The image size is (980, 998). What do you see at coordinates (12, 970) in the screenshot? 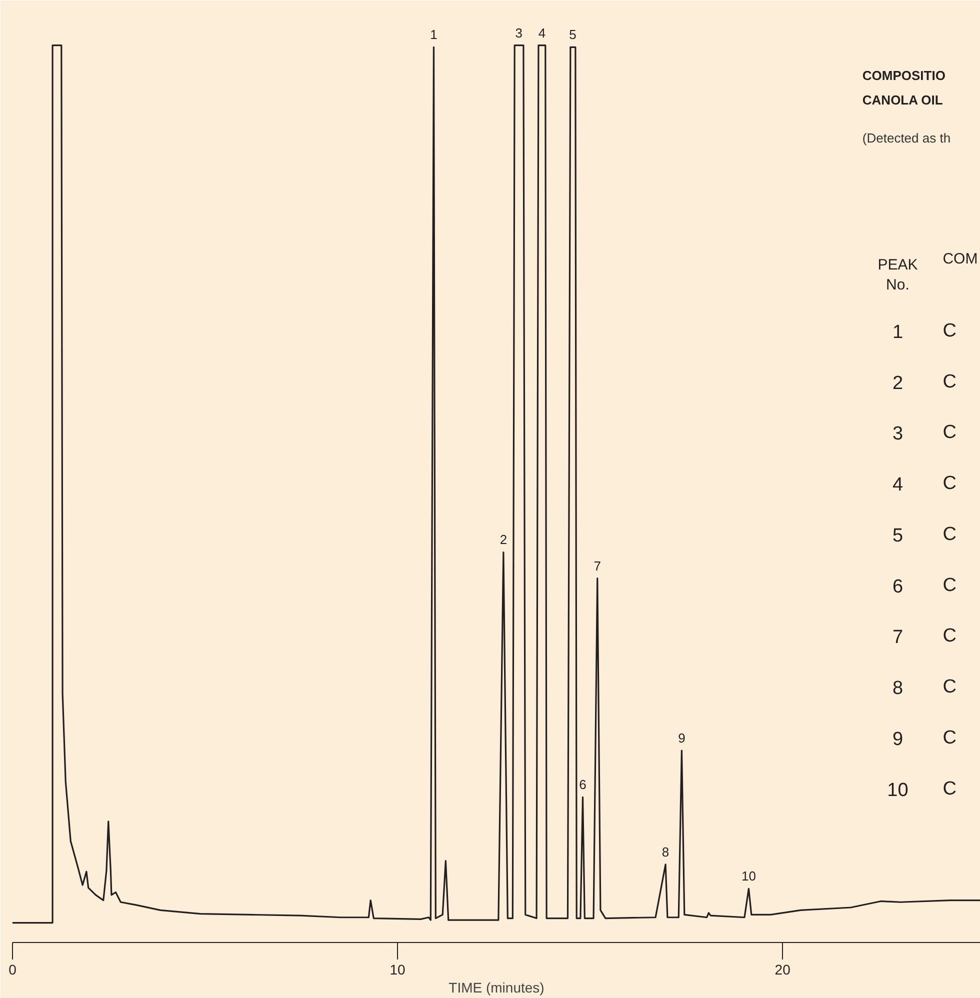
I see `x-tick-label: 0` at bounding box center [12, 970].